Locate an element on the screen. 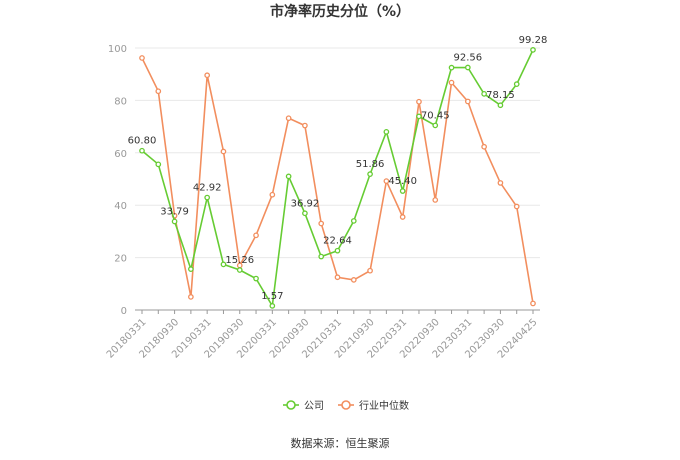 Image resolution: width=680 pixels, height=460 pixels. data-label: 60.80 is located at coordinates (142, 141).